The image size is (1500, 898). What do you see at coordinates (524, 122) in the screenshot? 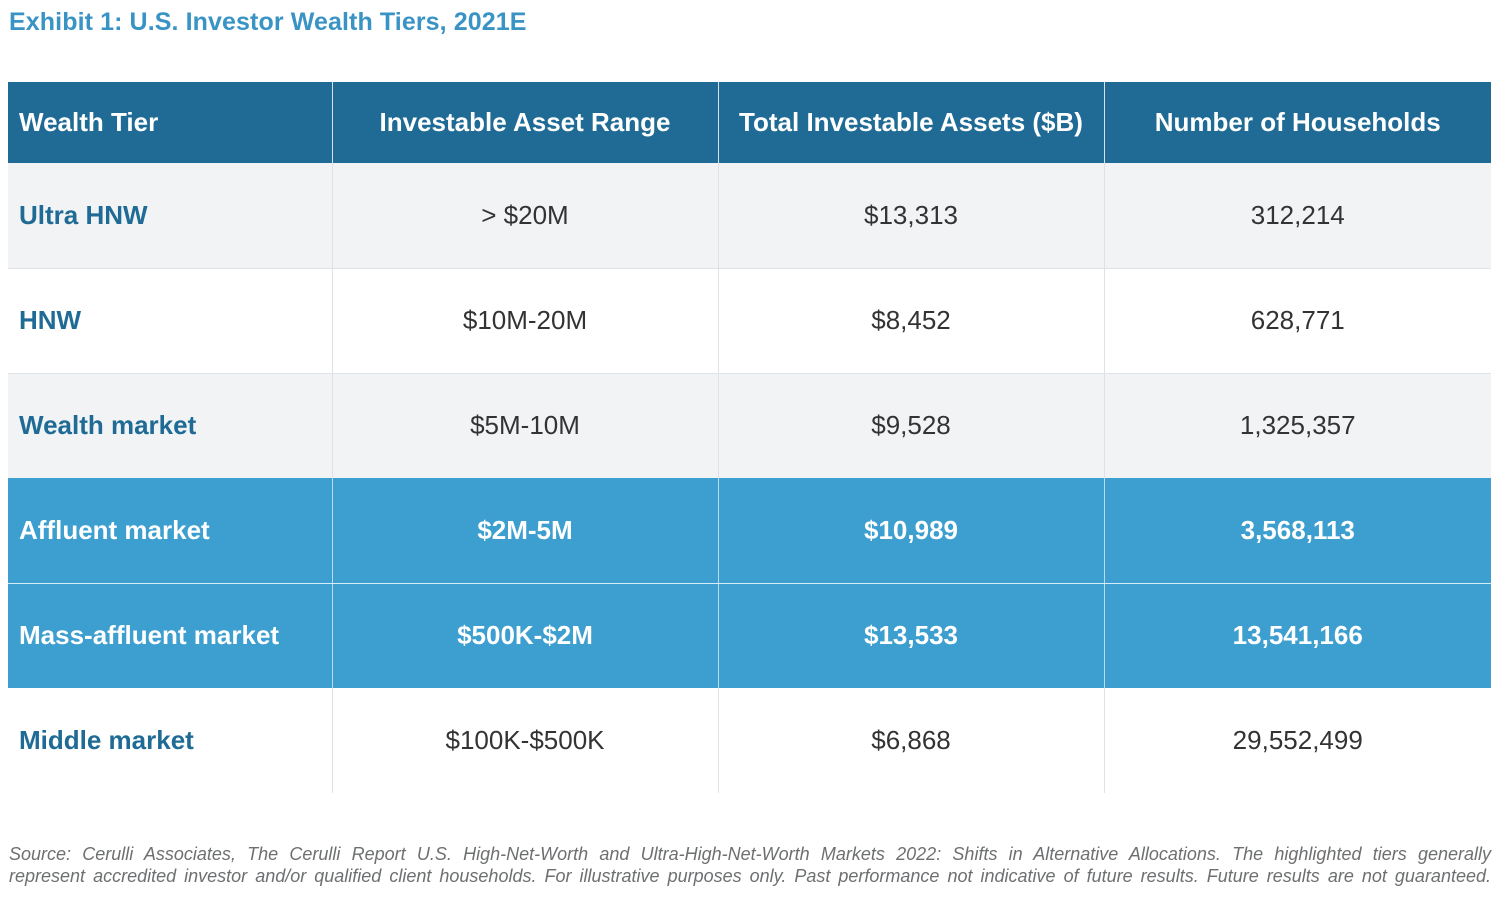
I see `header-investable-asset-range: Investable Asset Range` at bounding box center [524, 122].